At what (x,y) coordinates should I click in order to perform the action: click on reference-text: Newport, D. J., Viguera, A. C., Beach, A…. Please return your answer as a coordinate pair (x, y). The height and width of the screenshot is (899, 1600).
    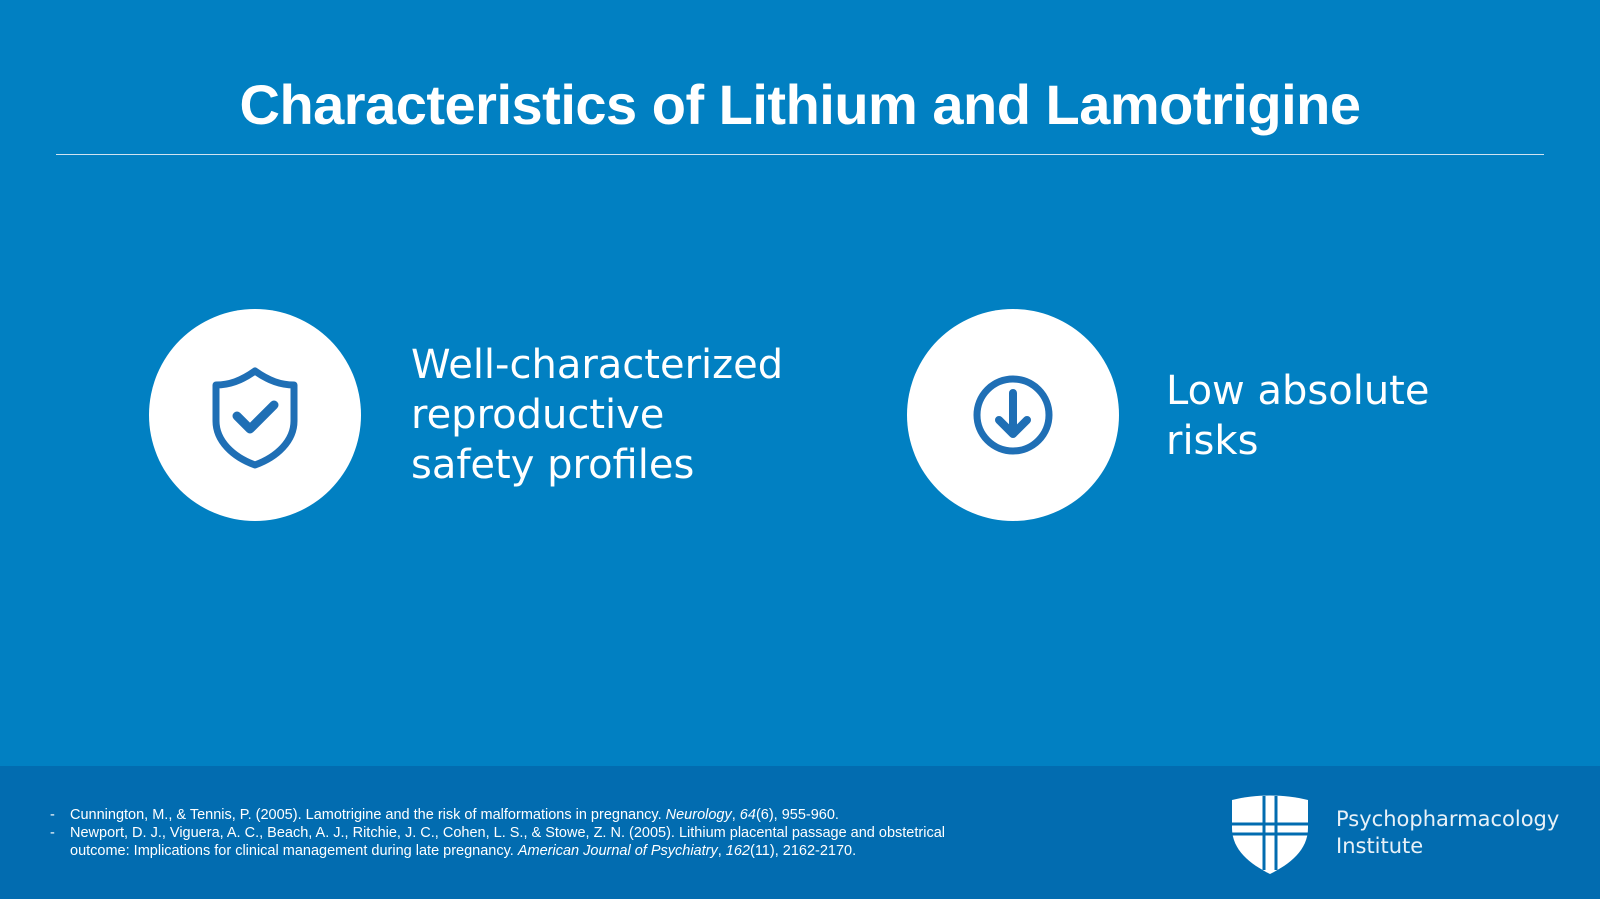
    Looking at the image, I should click on (507, 842).